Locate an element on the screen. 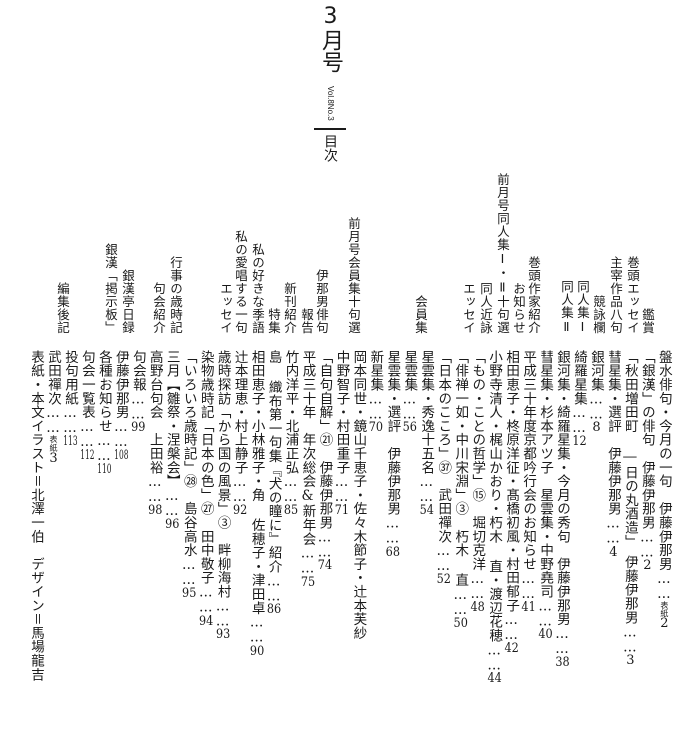 The height and width of the screenshot is (732, 680). toc-entry: 平成三十年度京都吟行会のお知らせ……41 is located at coordinates (528, 535).